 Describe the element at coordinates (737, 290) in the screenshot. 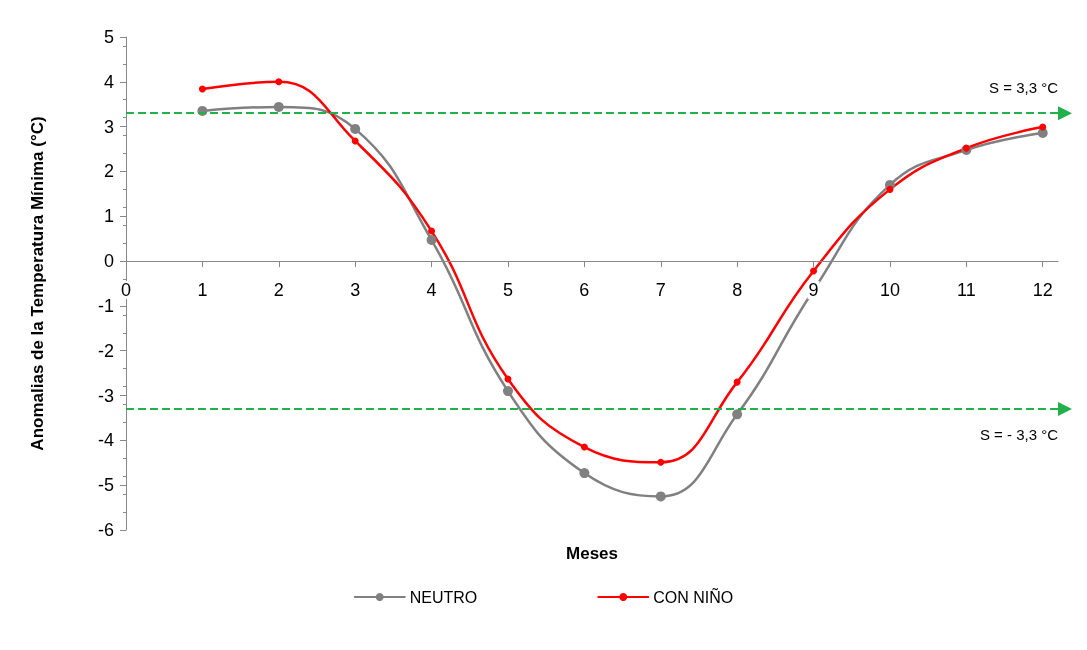

I see `x-tick-label: 8` at that location.